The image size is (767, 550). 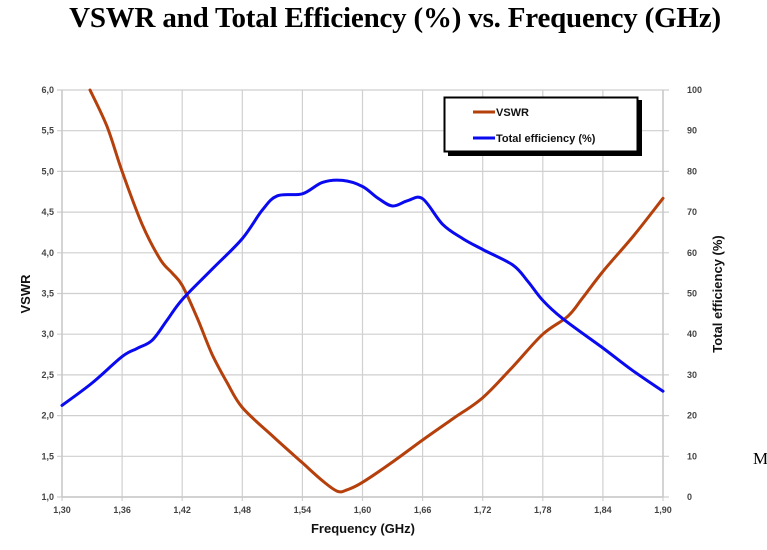 I want to click on y-axis-label: VSWR, so click(x=25, y=294).